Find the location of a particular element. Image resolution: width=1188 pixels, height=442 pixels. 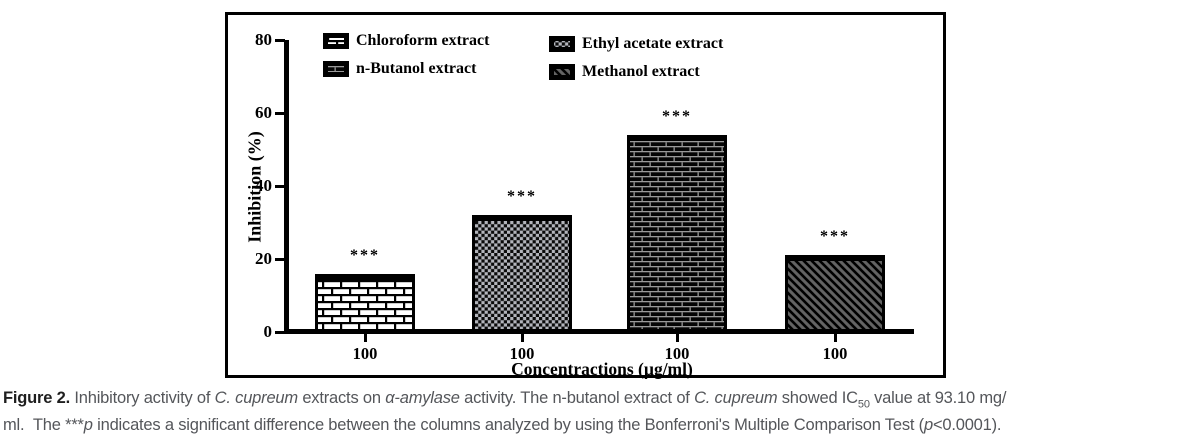

y-axis is located at coordinates (286, 187).